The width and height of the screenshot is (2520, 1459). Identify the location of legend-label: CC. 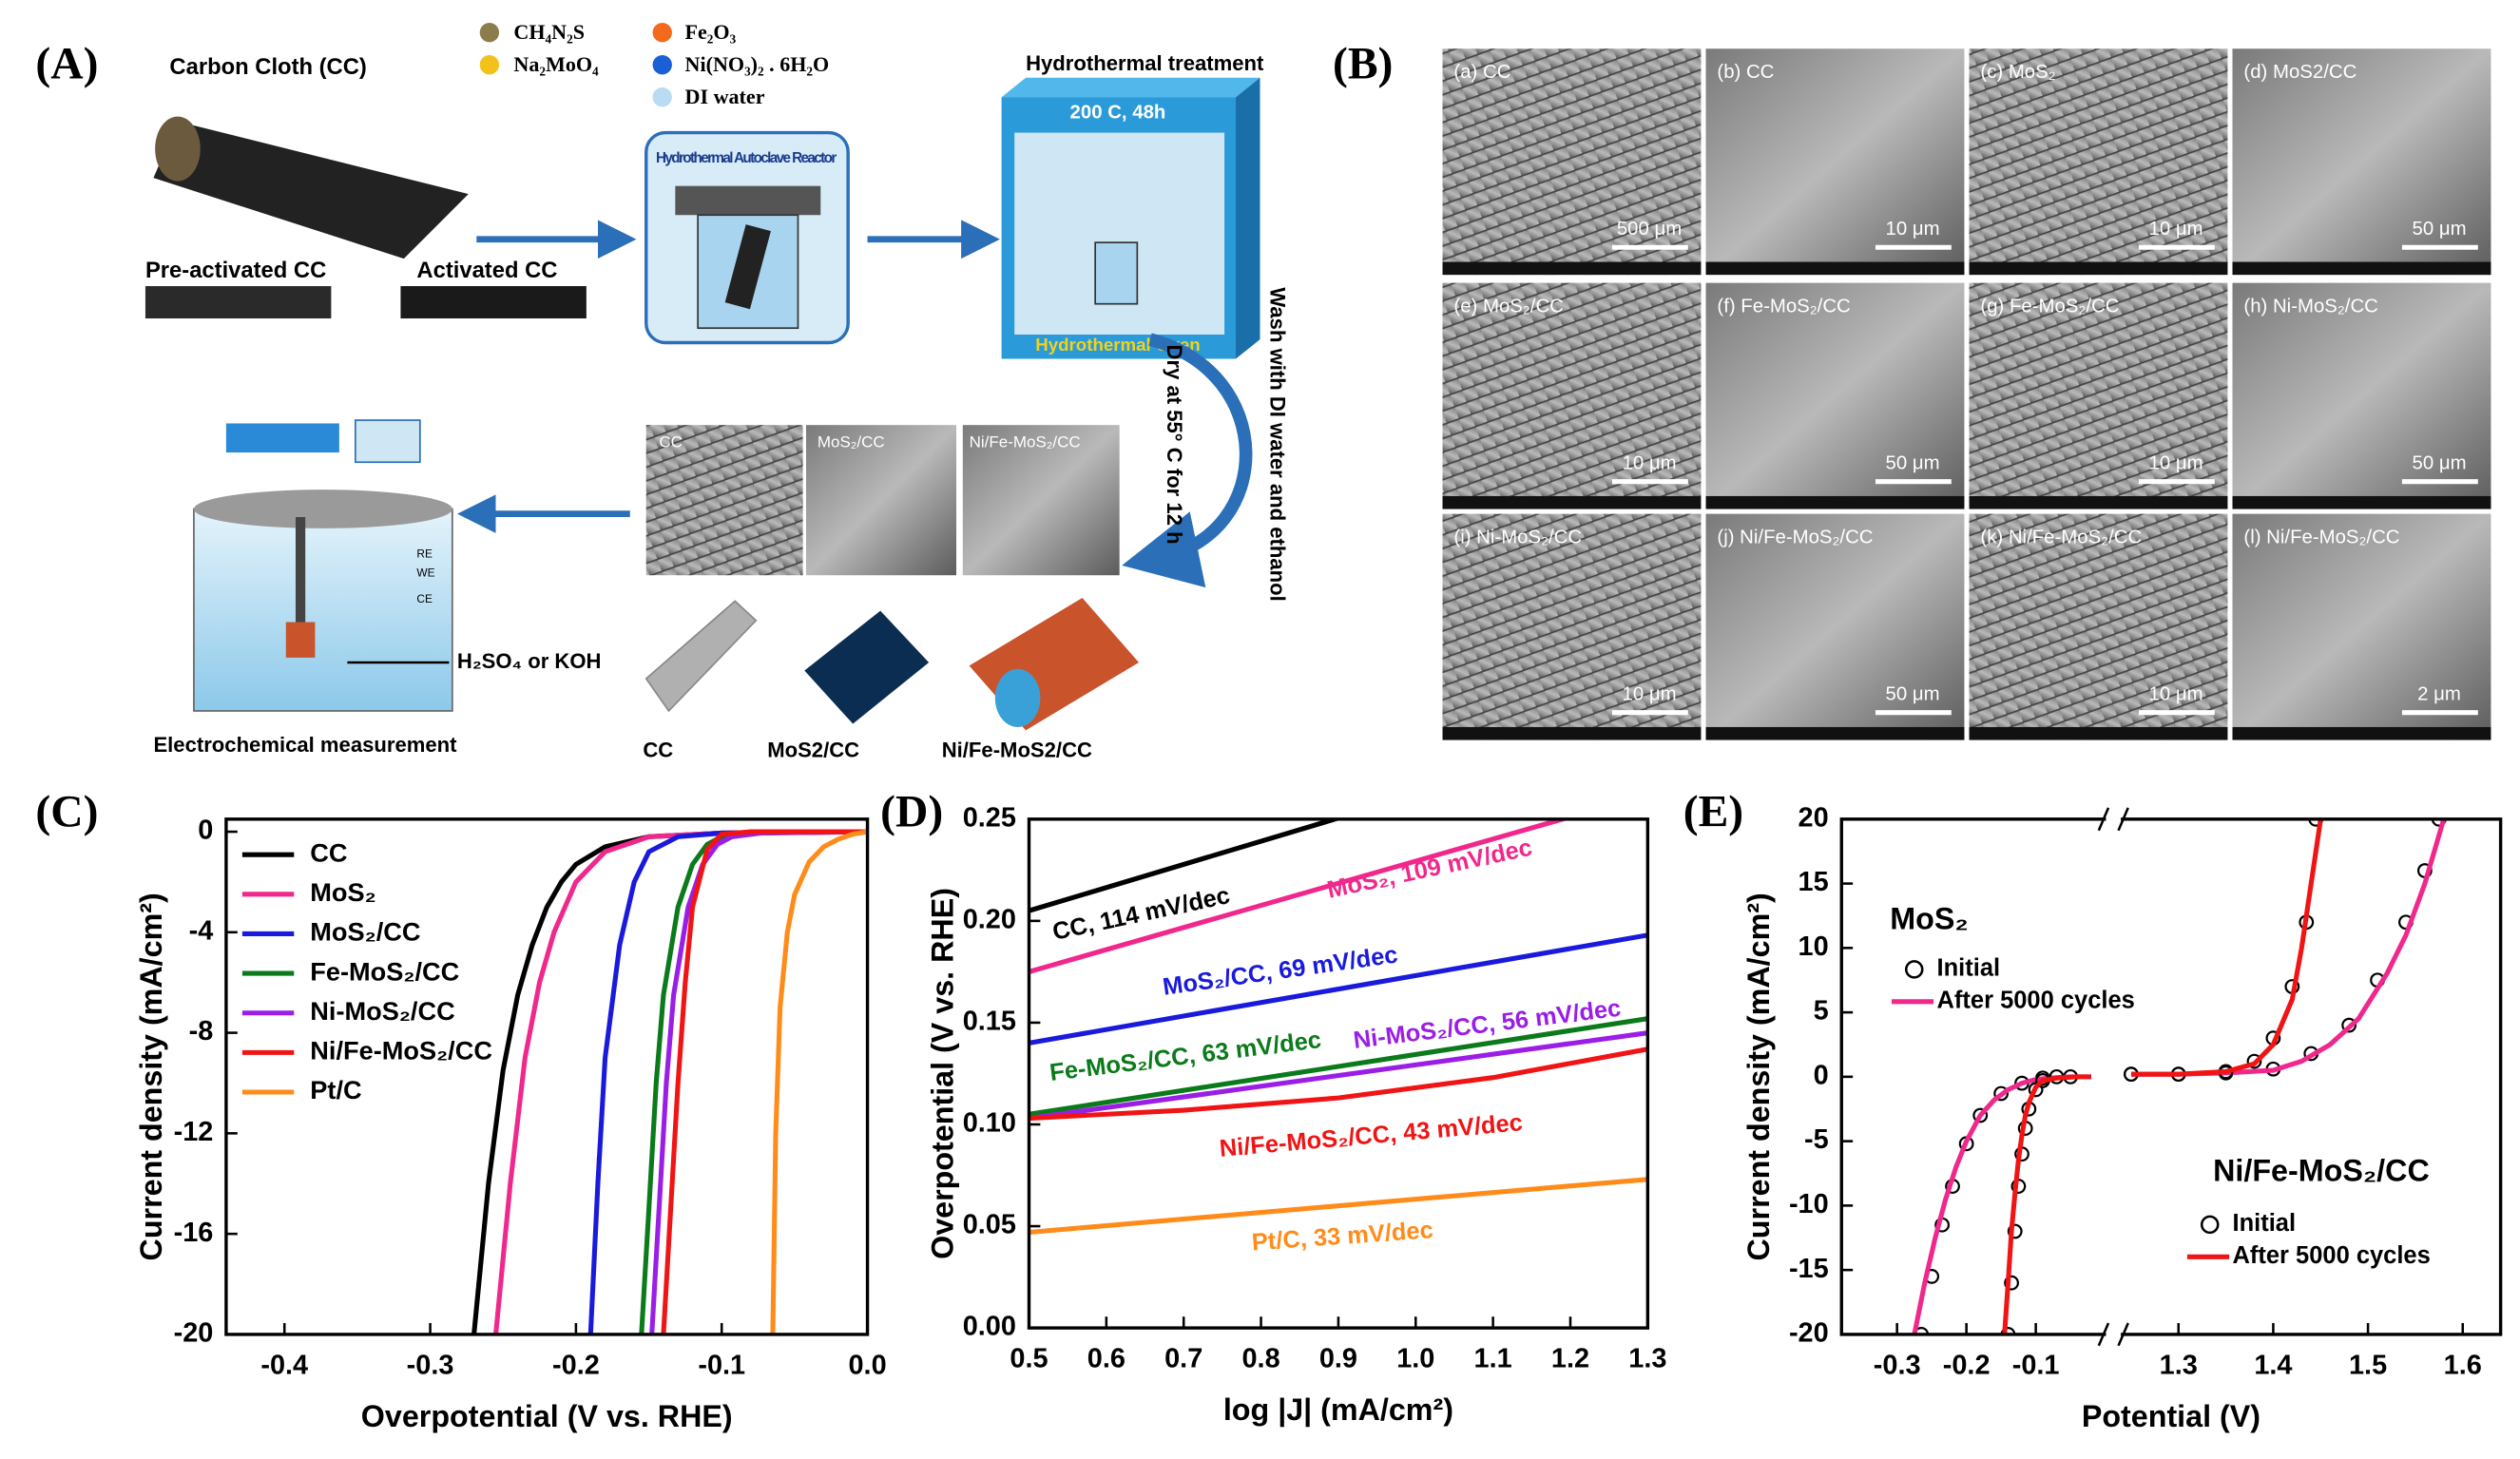
(329, 852).